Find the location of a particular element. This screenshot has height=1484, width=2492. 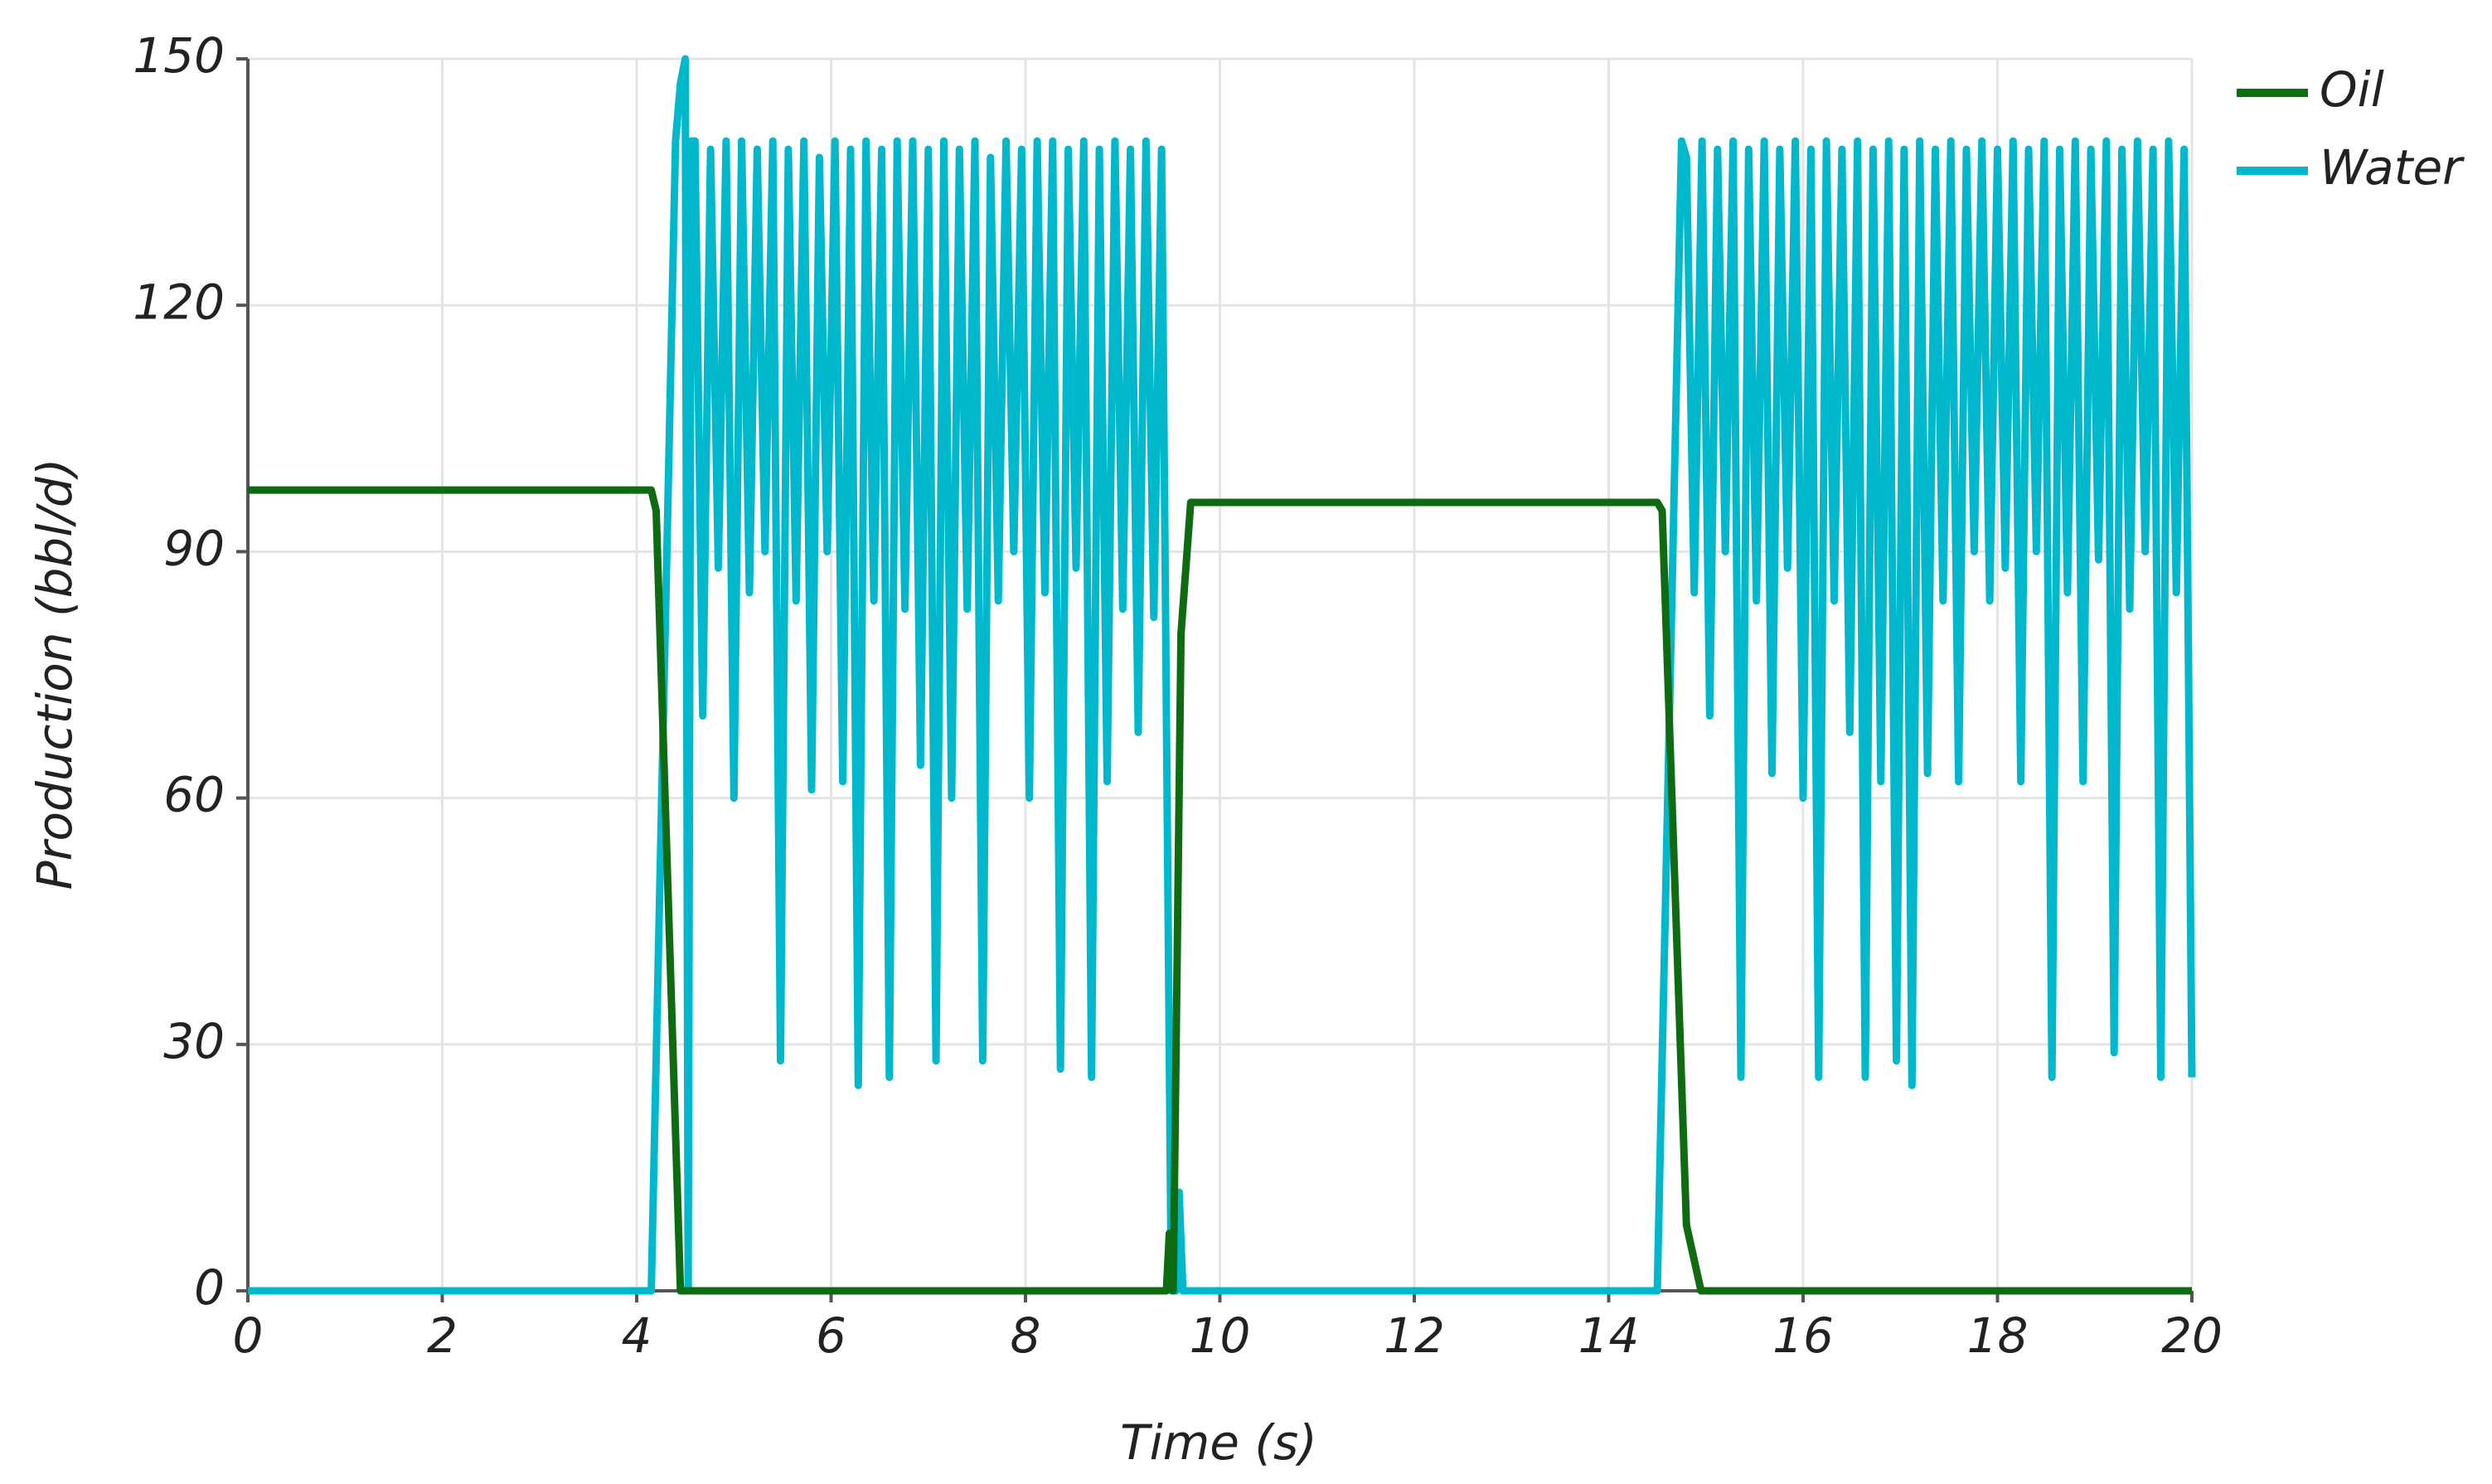

x-tick-label: 12 is located at coordinates (1415, 1336).